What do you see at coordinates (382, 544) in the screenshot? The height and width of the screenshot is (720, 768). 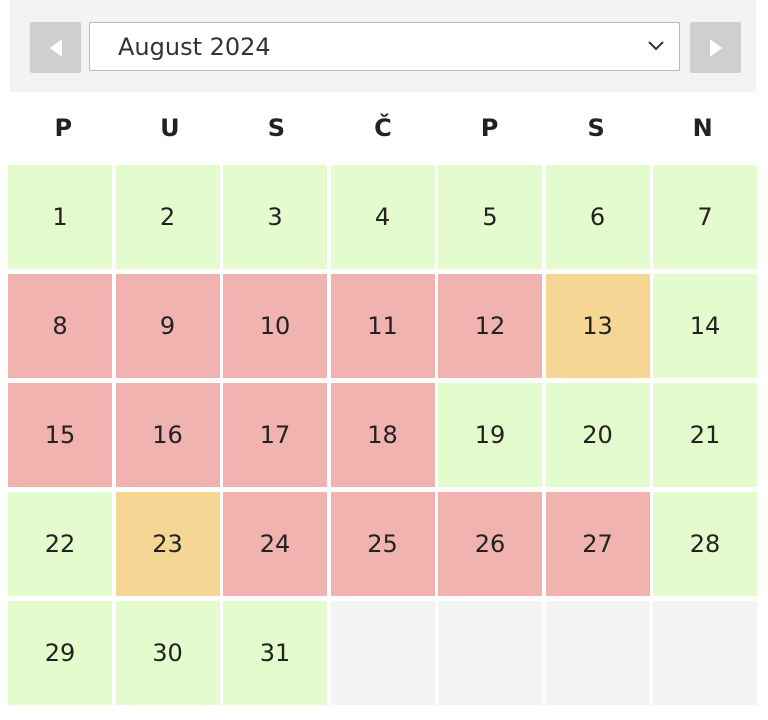 I see `calendar-day-booked: 25` at bounding box center [382, 544].